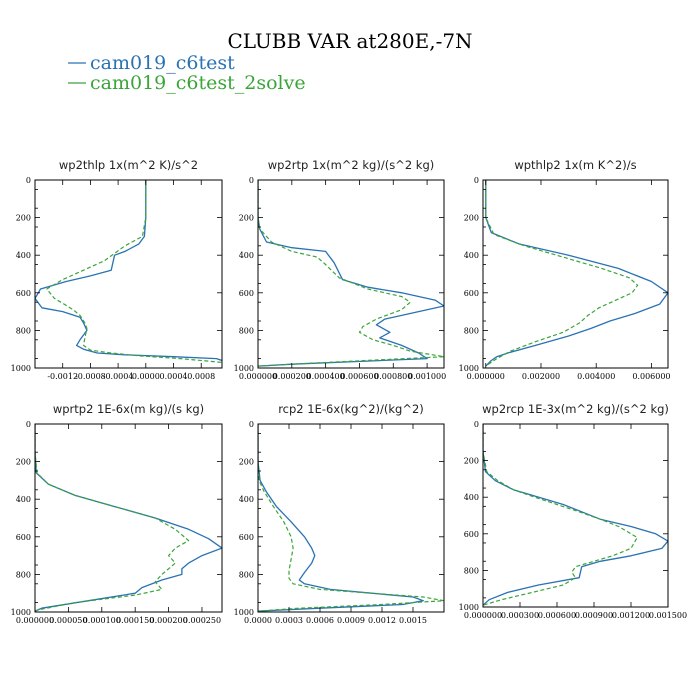 The image size is (700, 700). Describe the element at coordinates (174, 376) in the screenshot. I see `x-tick-label: 0.0004` at that location.